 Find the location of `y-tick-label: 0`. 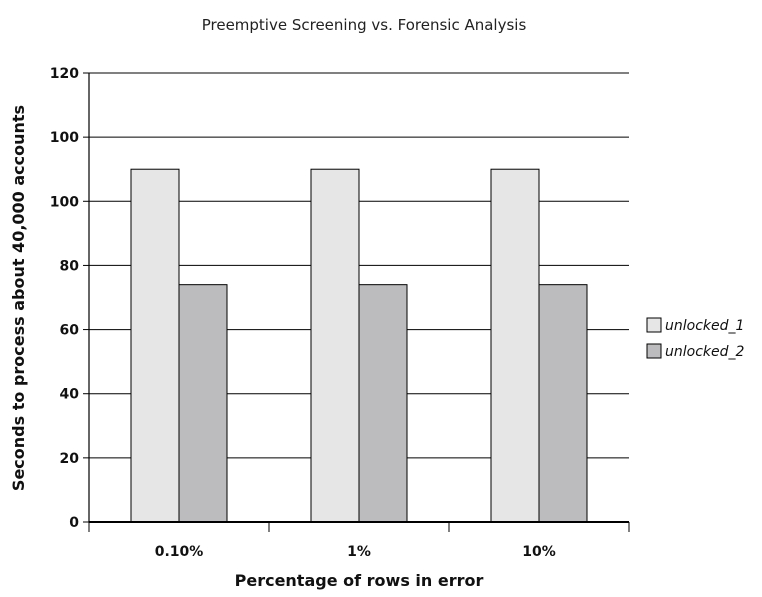

y-tick-label: 0 is located at coordinates (74, 523).